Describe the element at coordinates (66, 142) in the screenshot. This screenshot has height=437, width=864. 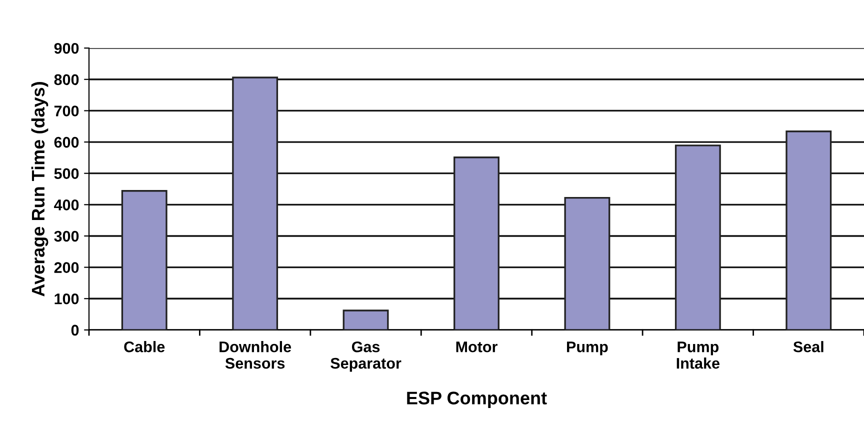
I see `y-tick-label: 600` at that location.